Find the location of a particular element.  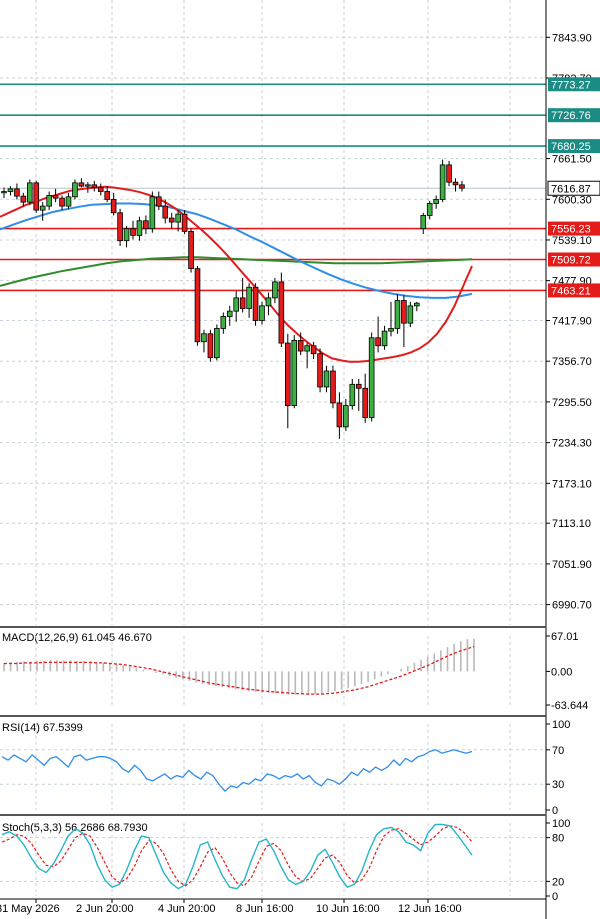

rsi-panel: RSI(14) 67.5399 100 70 30 0 is located at coordinates (285, 768).